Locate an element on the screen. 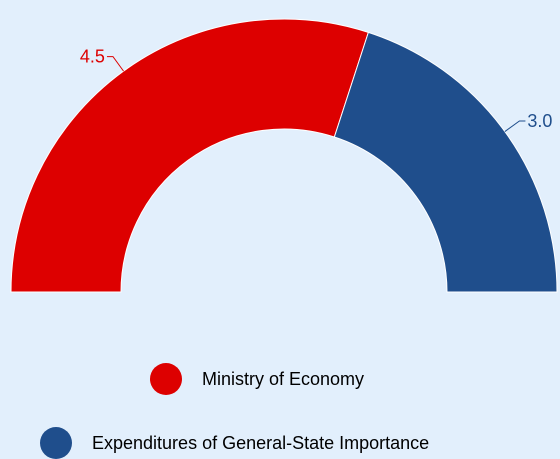 This screenshot has width=560, height=459. legend-label-general-state-expenditures: Expenditures of General-State Importance is located at coordinates (261, 443).